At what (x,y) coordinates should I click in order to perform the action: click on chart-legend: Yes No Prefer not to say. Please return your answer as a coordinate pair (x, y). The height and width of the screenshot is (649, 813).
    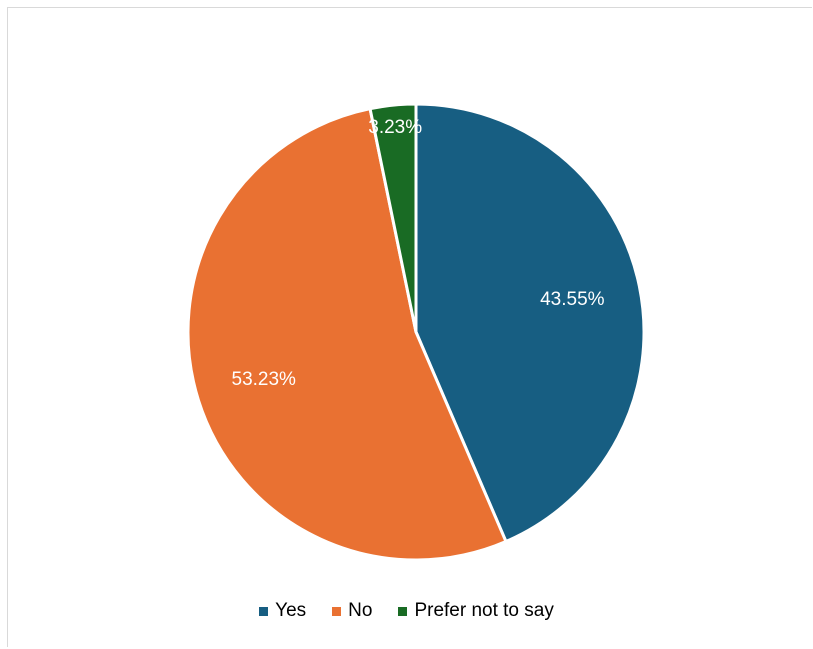
    Looking at the image, I should click on (406, 611).